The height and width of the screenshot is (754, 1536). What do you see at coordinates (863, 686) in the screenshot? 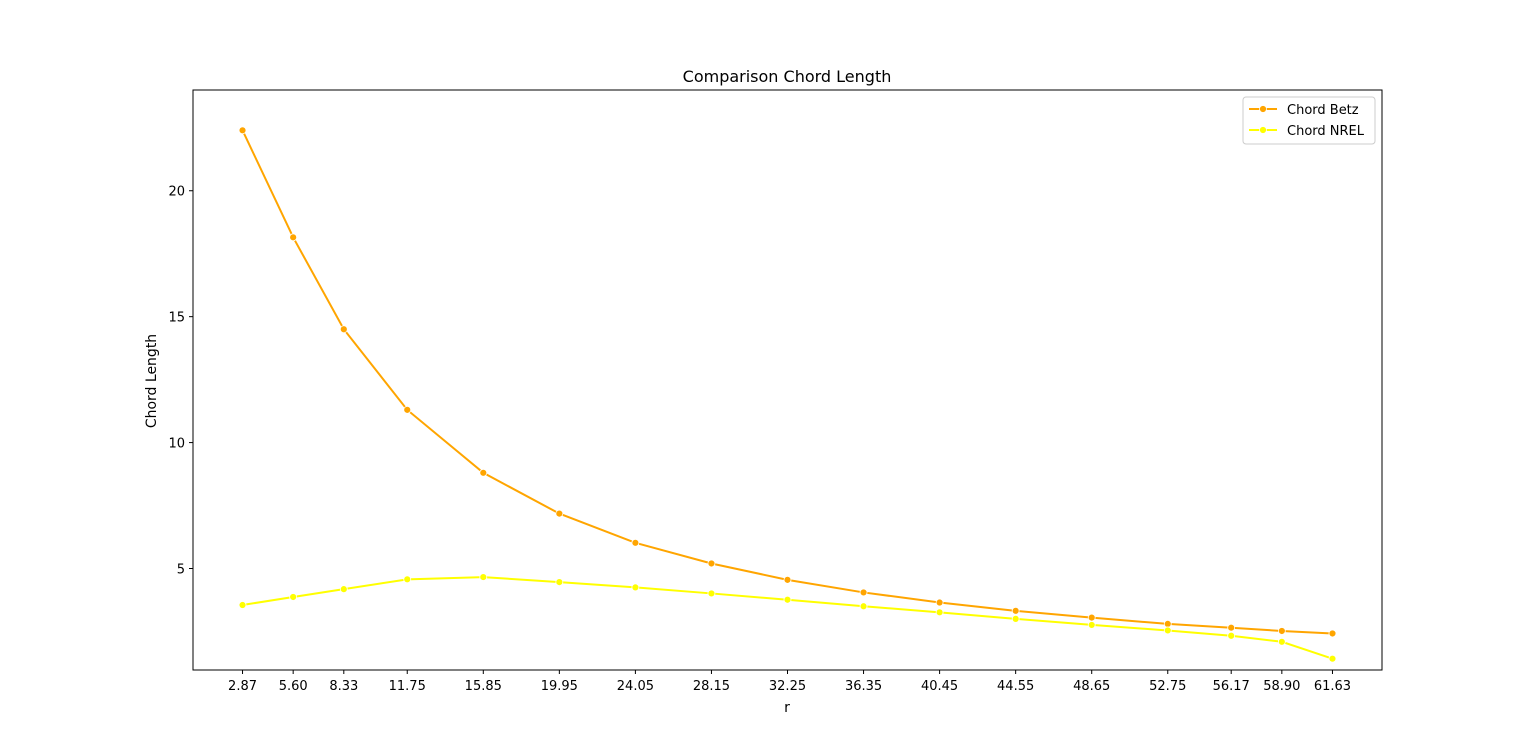
I see `x-tick-label: 36.35` at bounding box center [863, 686].